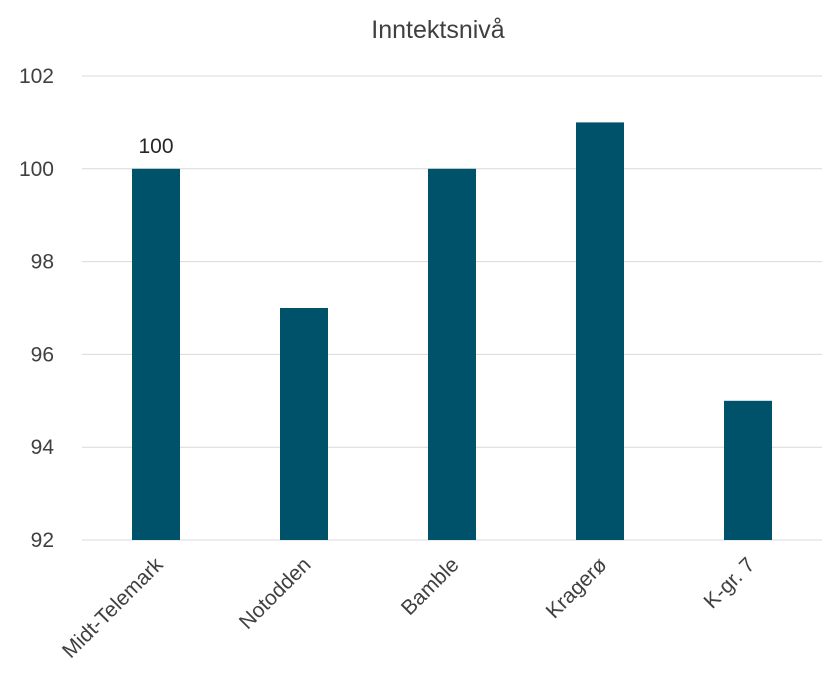 This screenshot has width=838, height=691. Describe the element at coordinates (36, 76) in the screenshot. I see `y-tick-label: 102` at that location.